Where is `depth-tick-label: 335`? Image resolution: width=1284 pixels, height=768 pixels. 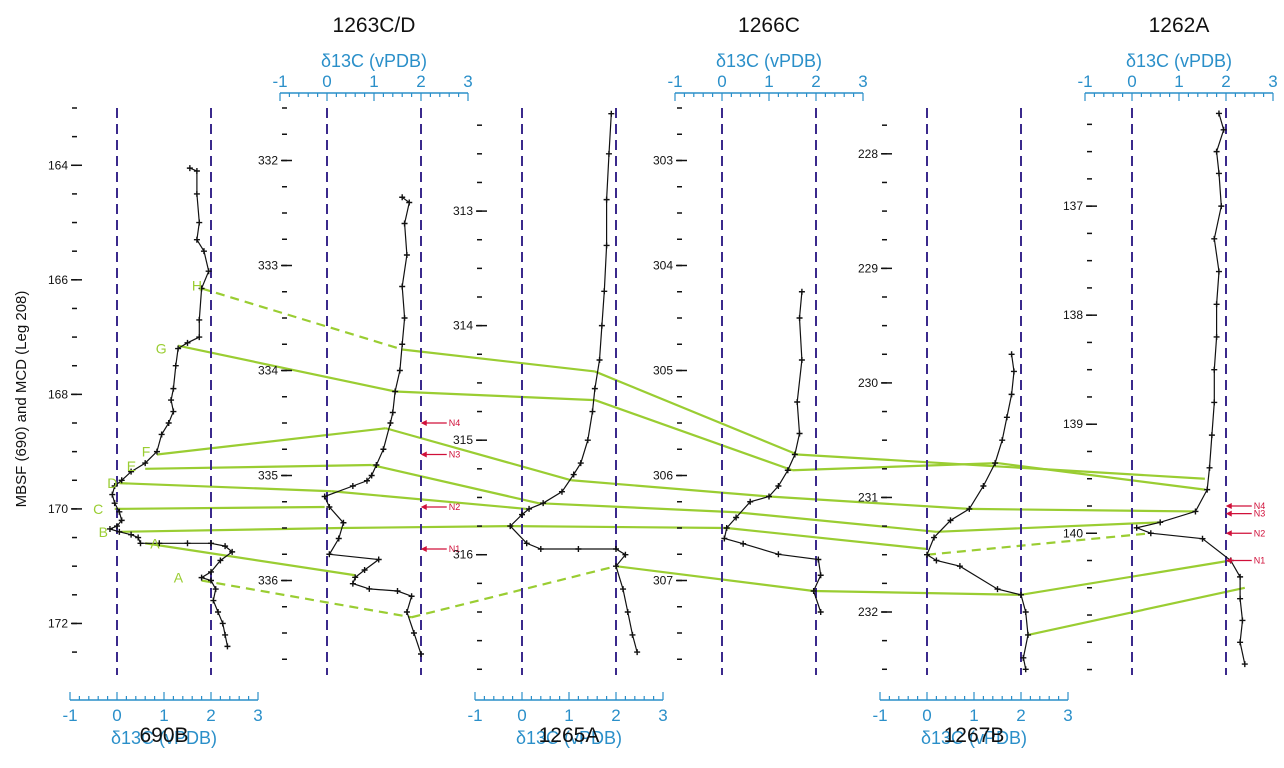
depth-tick-label: 335 is located at coordinates (268, 476).